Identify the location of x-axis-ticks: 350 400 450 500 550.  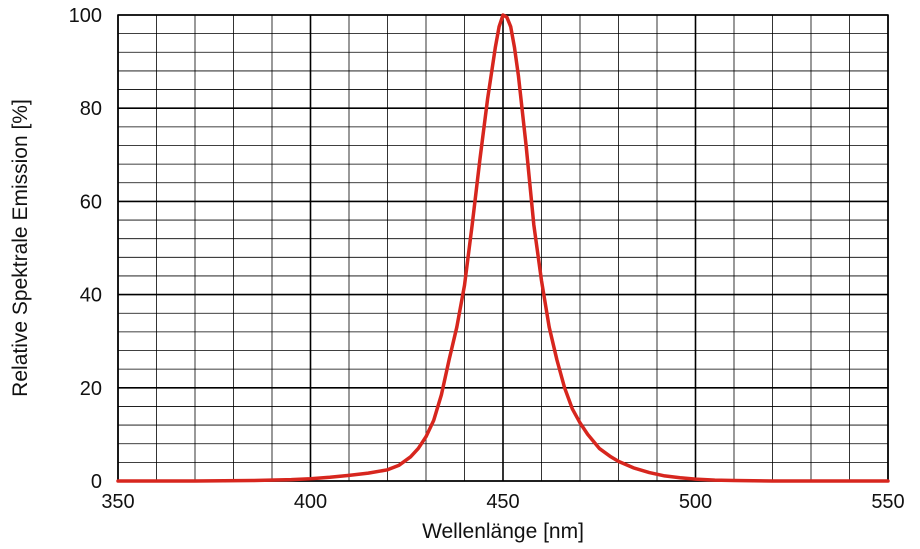
(502, 502).